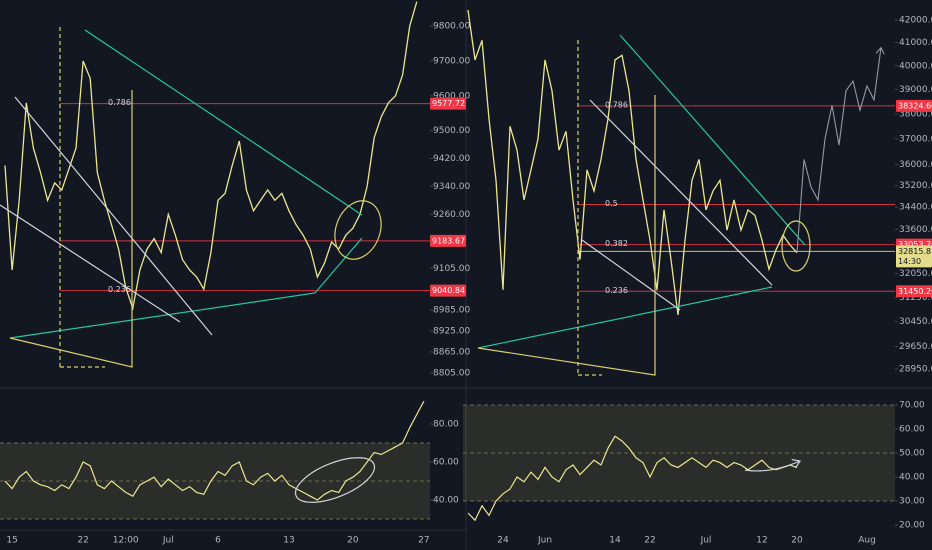 The image size is (932, 550). What do you see at coordinates (915, 369) in the screenshot?
I see `y-tick-label: 28950.00` at bounding box center [915, 369].